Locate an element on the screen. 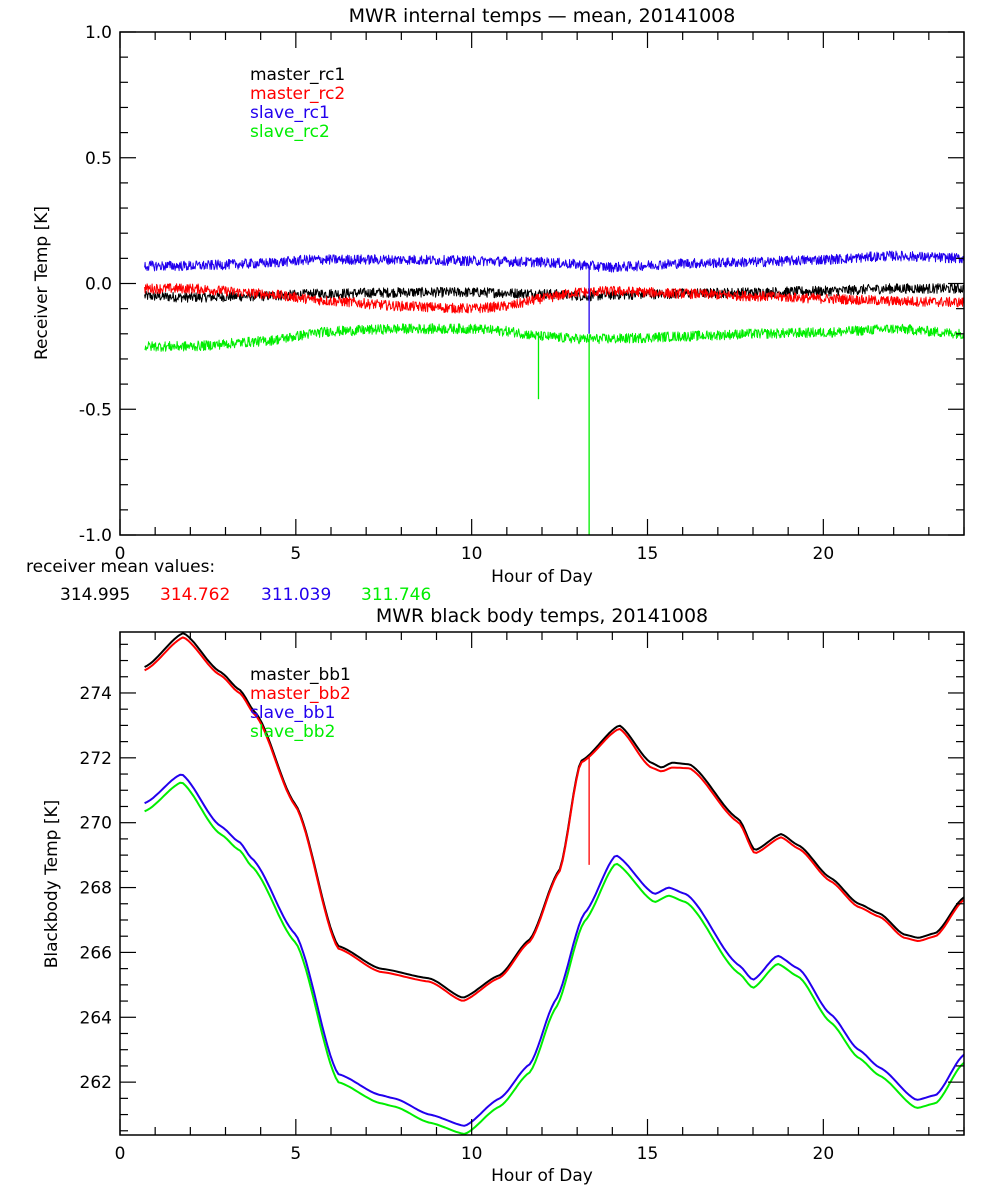 The height and width of the screenshot is (1200, 1000). receiver-mean-slave-rc2: 311.746 is located at coordinates (396, 595).